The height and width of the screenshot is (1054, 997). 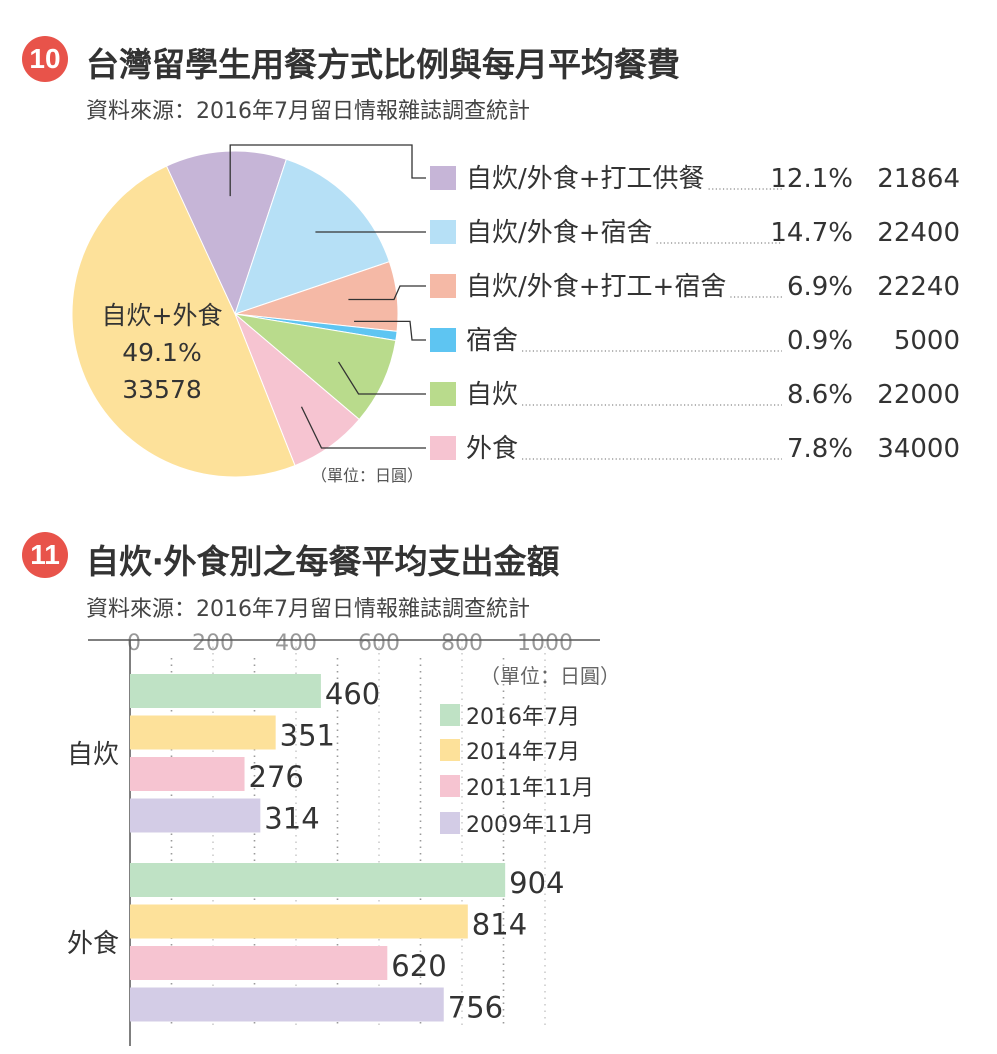 I want to click on bar-legend-label-1: 2016年7月, so click(x=523, y=717).